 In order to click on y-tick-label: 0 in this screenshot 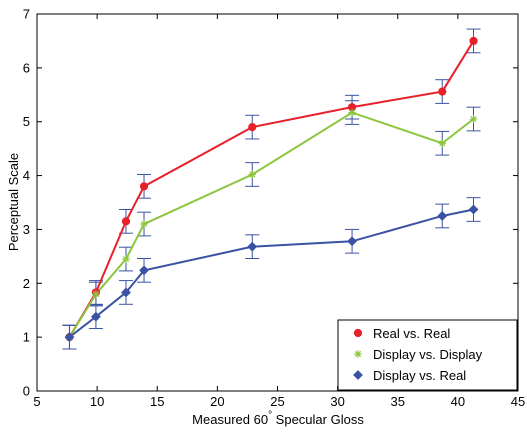, I will do `click(26, 391)`.